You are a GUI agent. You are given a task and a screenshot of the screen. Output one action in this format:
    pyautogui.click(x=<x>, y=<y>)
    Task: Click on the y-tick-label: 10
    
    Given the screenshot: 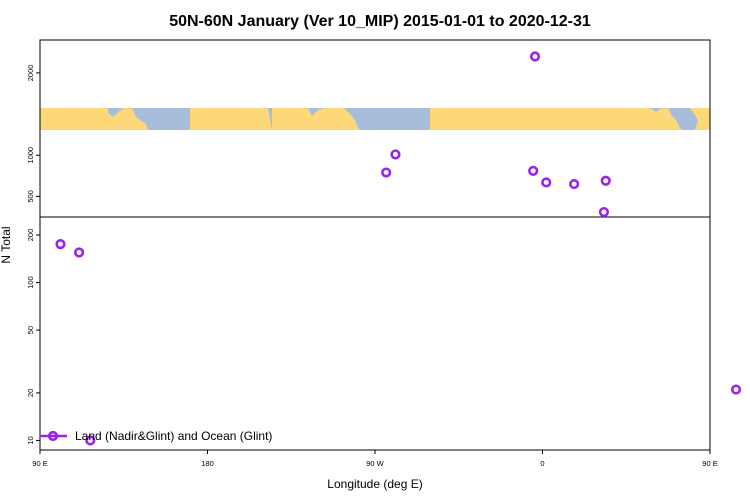 What is the action you would take?
    pyautogui.click(x=30, y=440)
    